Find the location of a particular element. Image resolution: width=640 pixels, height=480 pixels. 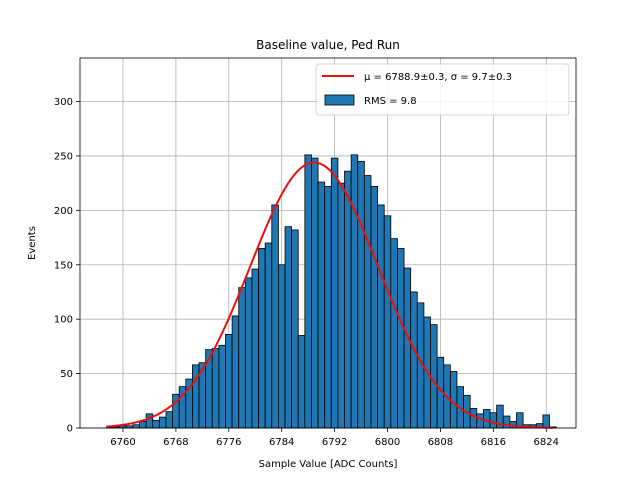

x-tick-label: 6816 is located at coordinates (493, 442).